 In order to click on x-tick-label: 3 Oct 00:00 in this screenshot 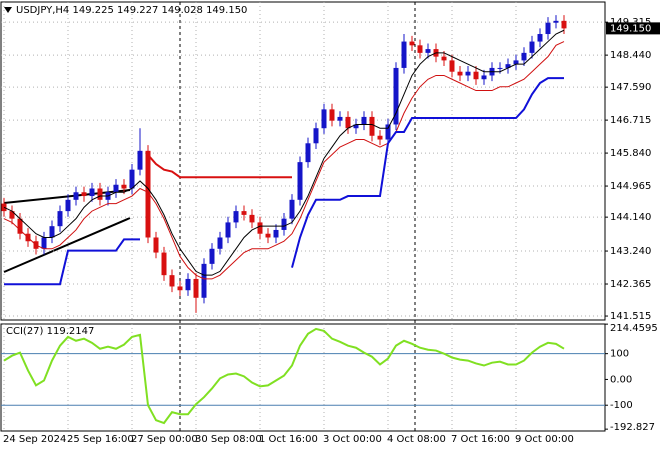, I will do `click(352, 439)`.